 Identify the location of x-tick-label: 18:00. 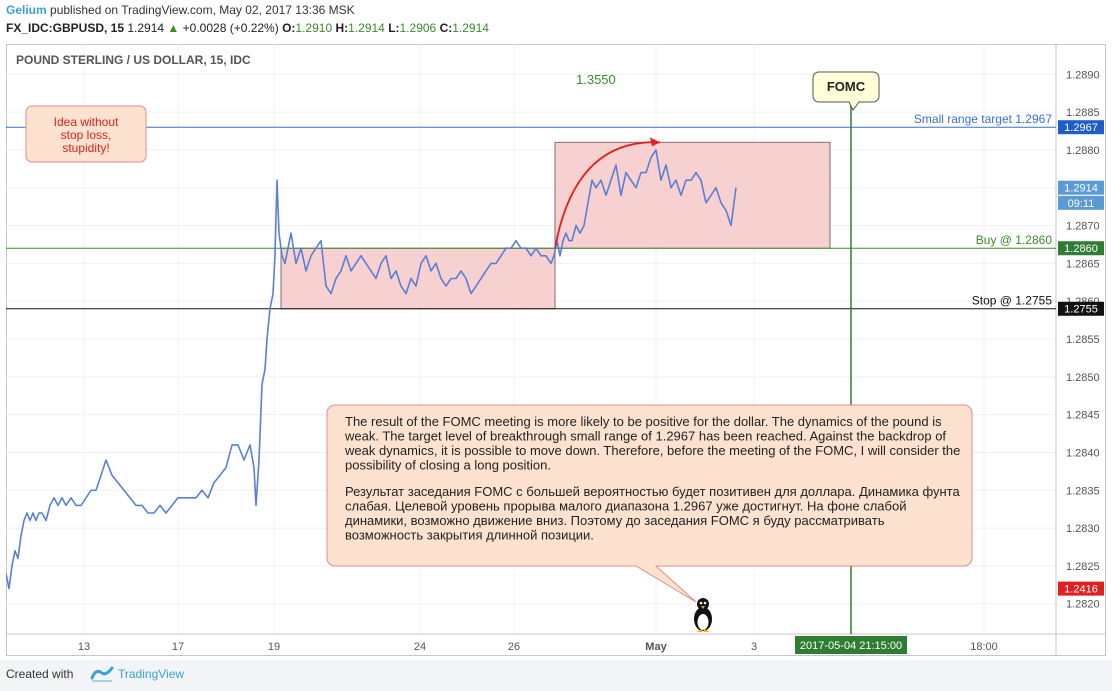
(984, 647).